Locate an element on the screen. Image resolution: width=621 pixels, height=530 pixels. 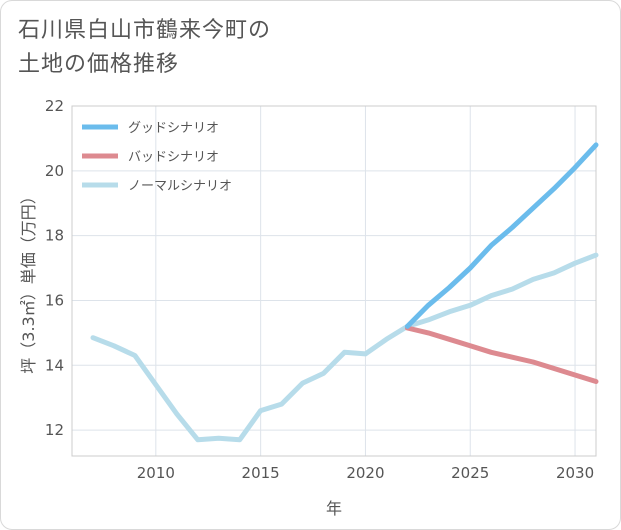
y-tick-label-5: 22 is located at coordinates (54, 106).